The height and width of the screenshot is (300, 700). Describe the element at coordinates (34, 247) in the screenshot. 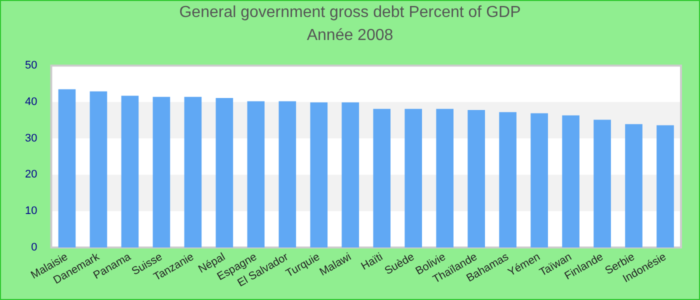

I see `y-tick-label: 0` at that location.